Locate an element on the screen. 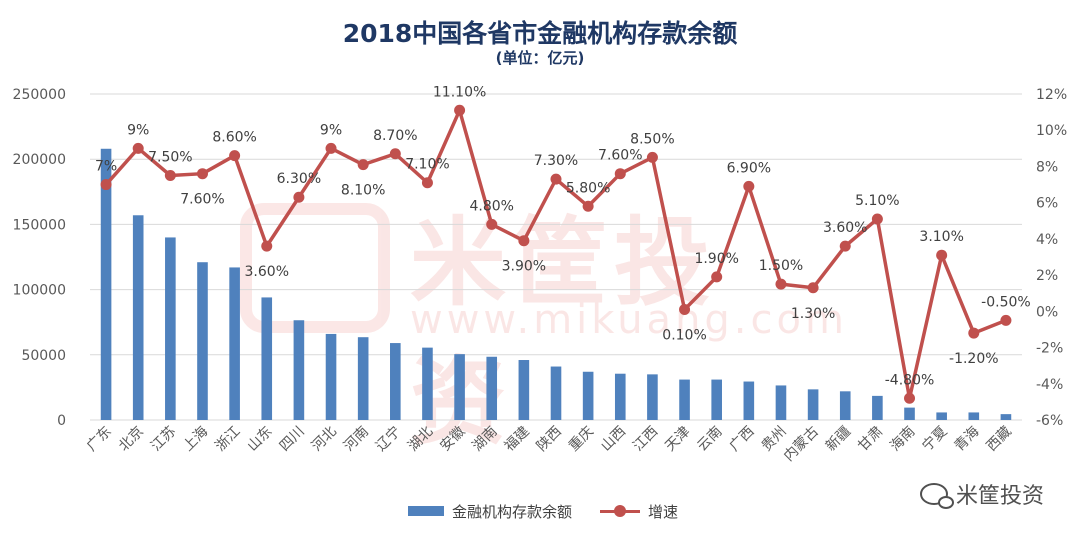 This screenshot has width=1080, height=540. growth-data-label: 0.10% is located at coordinates (684, 336).